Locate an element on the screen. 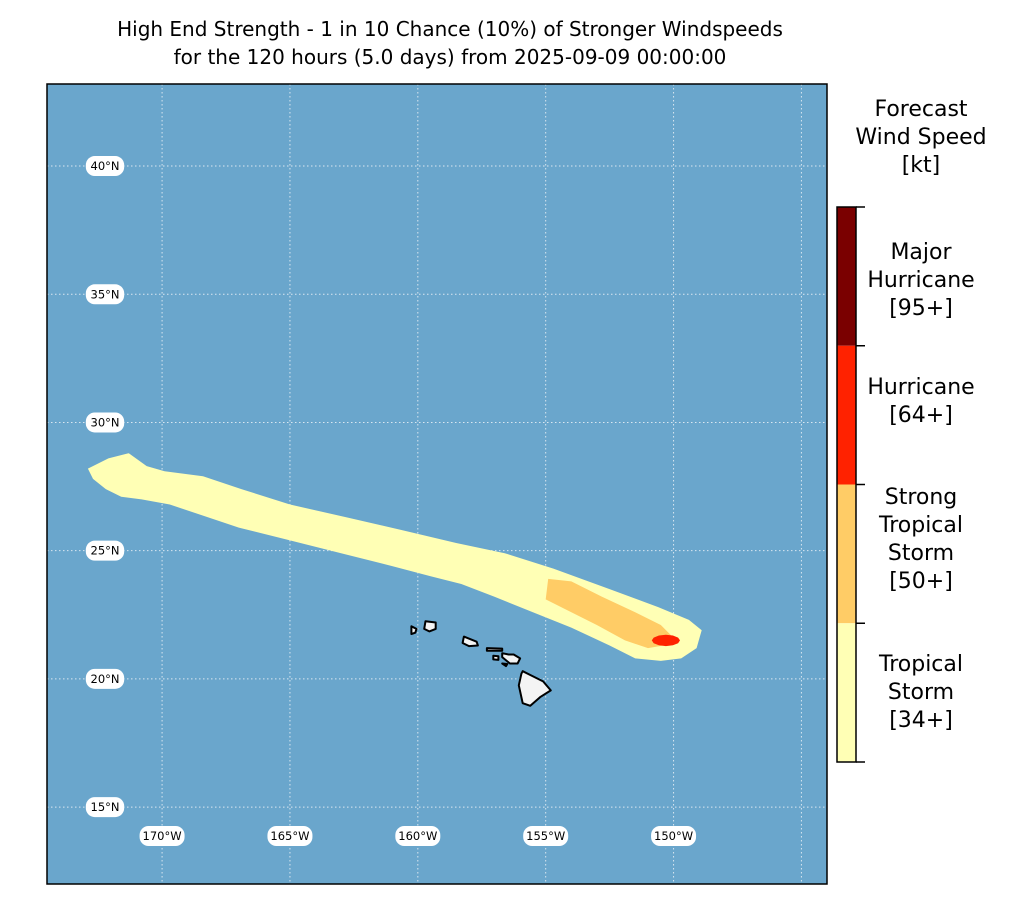 The image size is (1015, 906). tick-label-text: 155°W is located at coordinates (545, 836).